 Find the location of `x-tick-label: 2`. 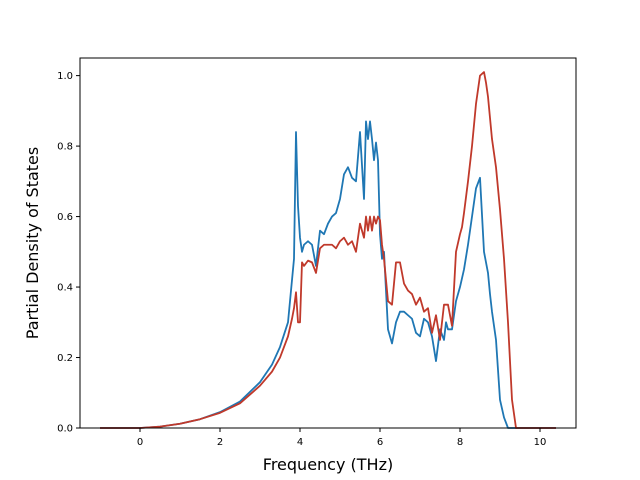

x-tick-label: 2 is located at coordinates (220, 442).